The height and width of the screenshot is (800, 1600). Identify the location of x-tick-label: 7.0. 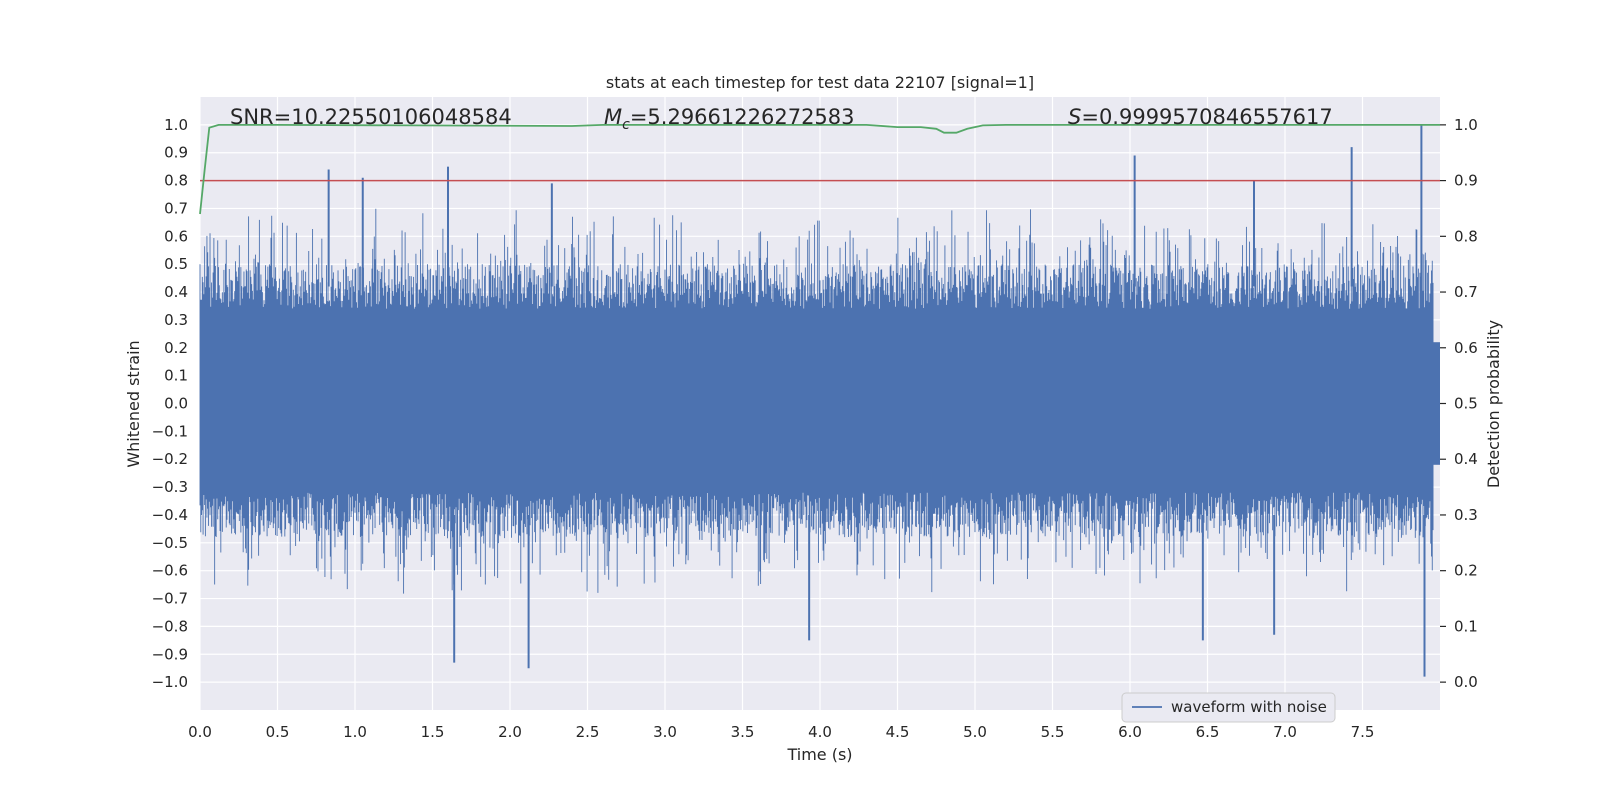
(1285, 732).